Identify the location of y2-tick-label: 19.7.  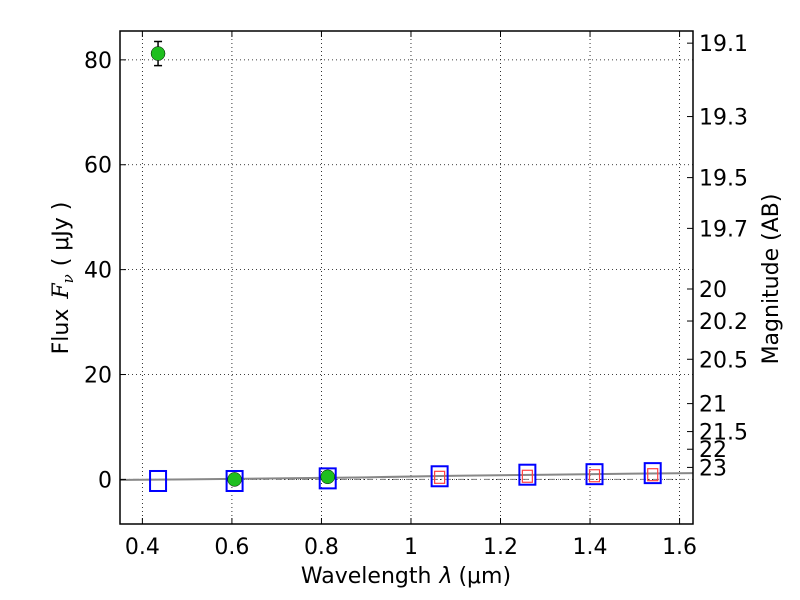
(723, 229).